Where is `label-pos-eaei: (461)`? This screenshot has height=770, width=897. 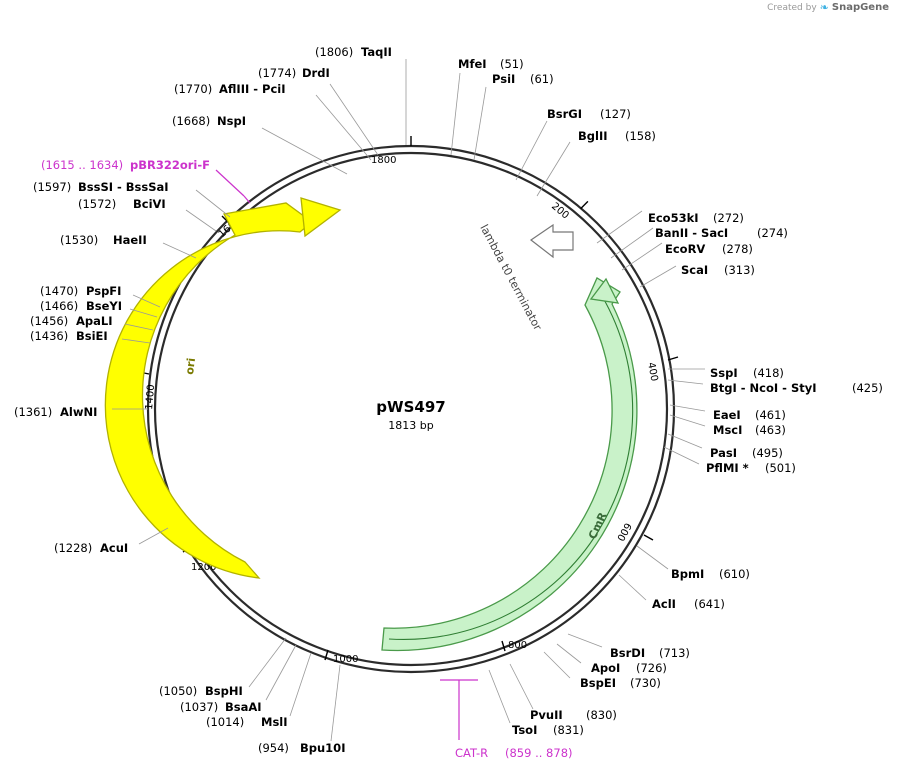 label-pos-eaei: (461) is located at coordinates (770, 415).